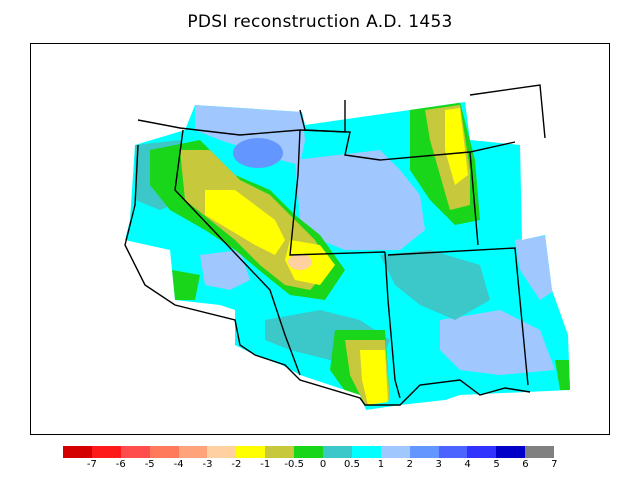  I want to click on border-california-nevada, so click(230, 232).